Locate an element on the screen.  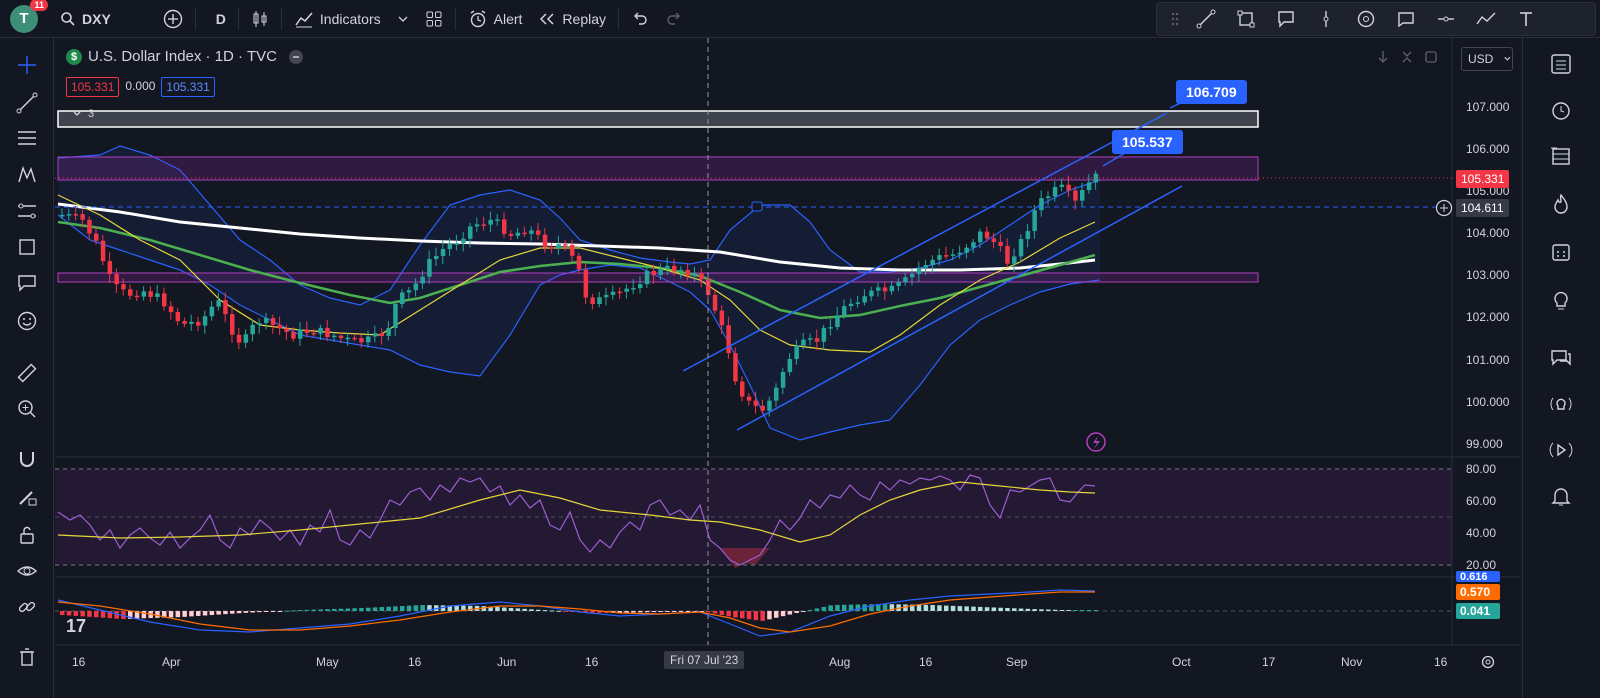
note-tool is located at coordinates (1406, 19).